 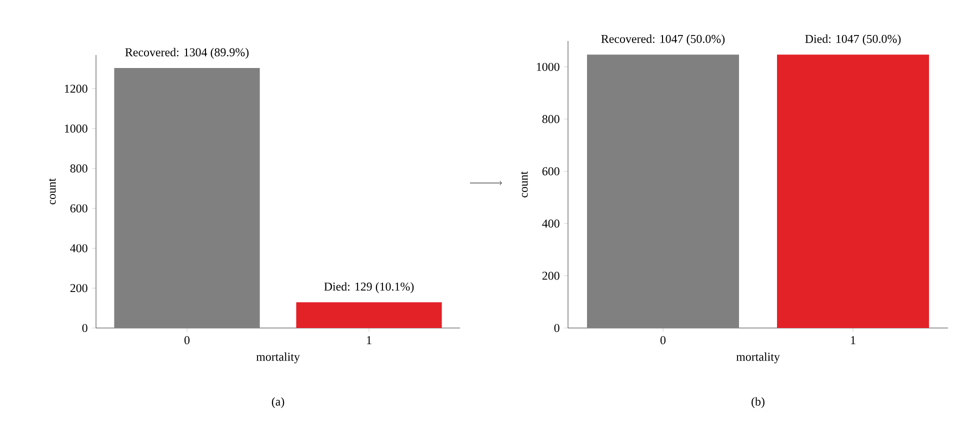 What do you see at coordinates (278, 402) in the screenshot?
I see `text: (a)` at bounding box center [278, 402].